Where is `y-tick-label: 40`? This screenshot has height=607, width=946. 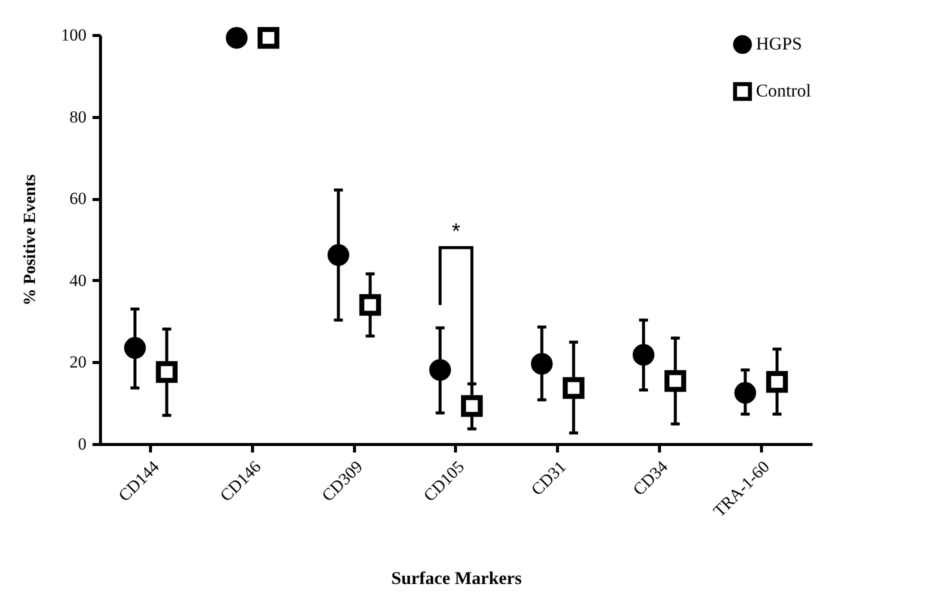 y-tick-label: 40 is located at coordinates (78, 280).